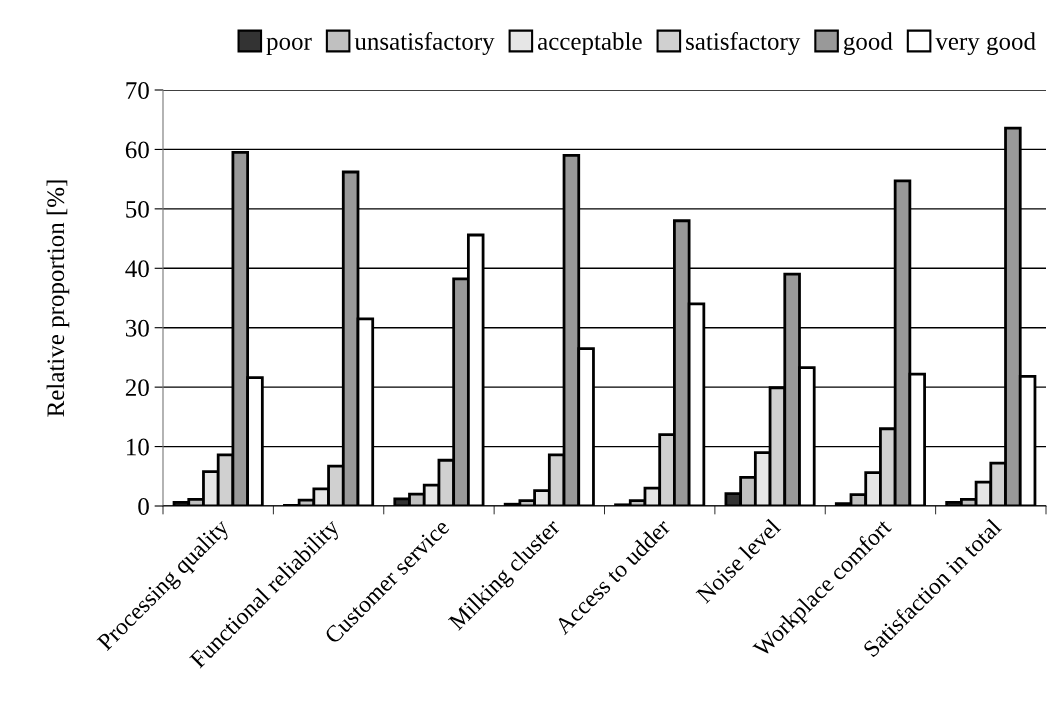 The height and width of the screenshot is (723, 1053). Describe the element at coordinates (985, 44) in the screenshot. I see `legend-label: very good` at that location.